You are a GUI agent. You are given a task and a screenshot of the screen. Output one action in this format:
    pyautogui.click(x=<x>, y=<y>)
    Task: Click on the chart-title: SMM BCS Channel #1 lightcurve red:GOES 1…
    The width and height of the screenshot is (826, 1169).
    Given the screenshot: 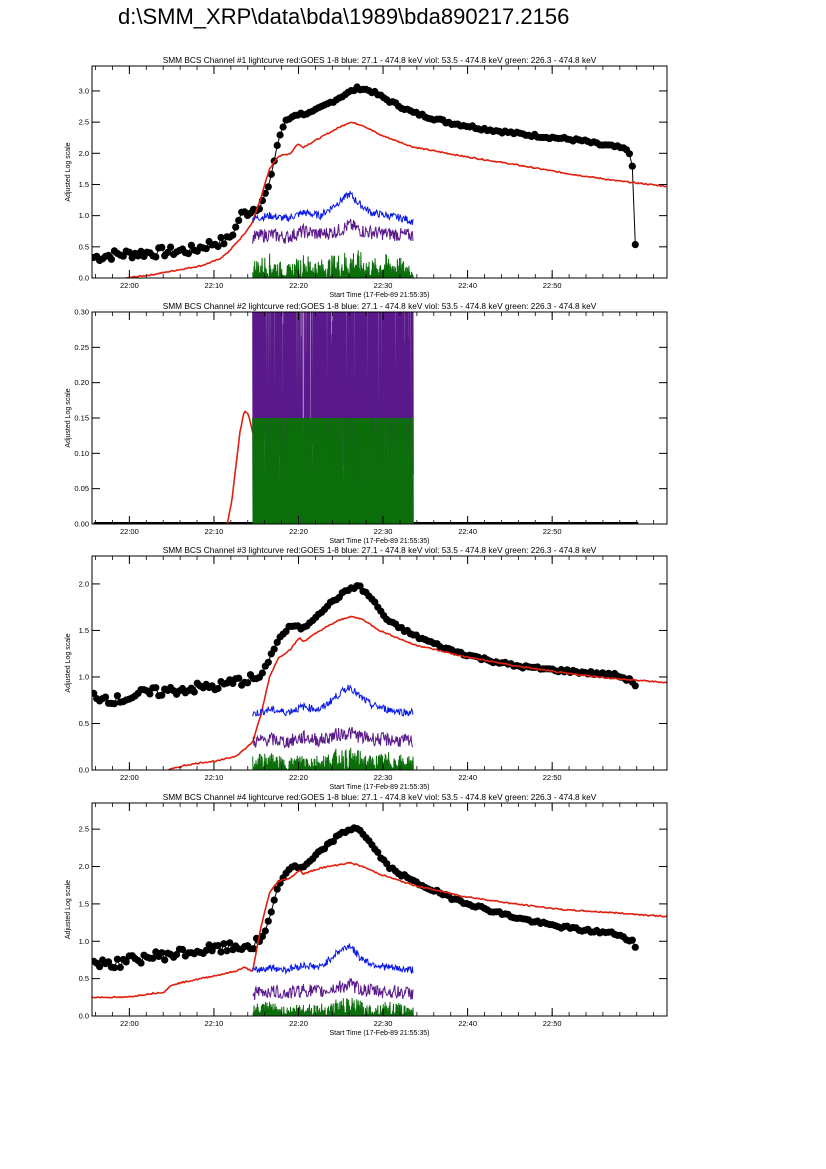 What is the action you would take?
    pyautogui.click(x=380, y=60)
    